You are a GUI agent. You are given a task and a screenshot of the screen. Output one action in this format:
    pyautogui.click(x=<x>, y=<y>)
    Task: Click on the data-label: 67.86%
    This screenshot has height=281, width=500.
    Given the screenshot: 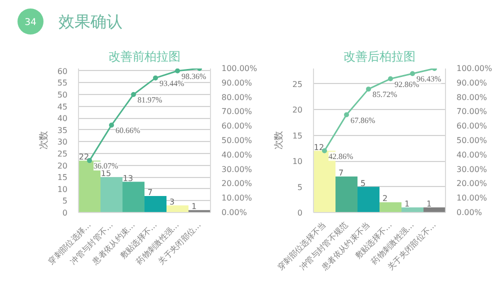 What is the action you would take?
    pyautogui.click(x=363, y=120)
    